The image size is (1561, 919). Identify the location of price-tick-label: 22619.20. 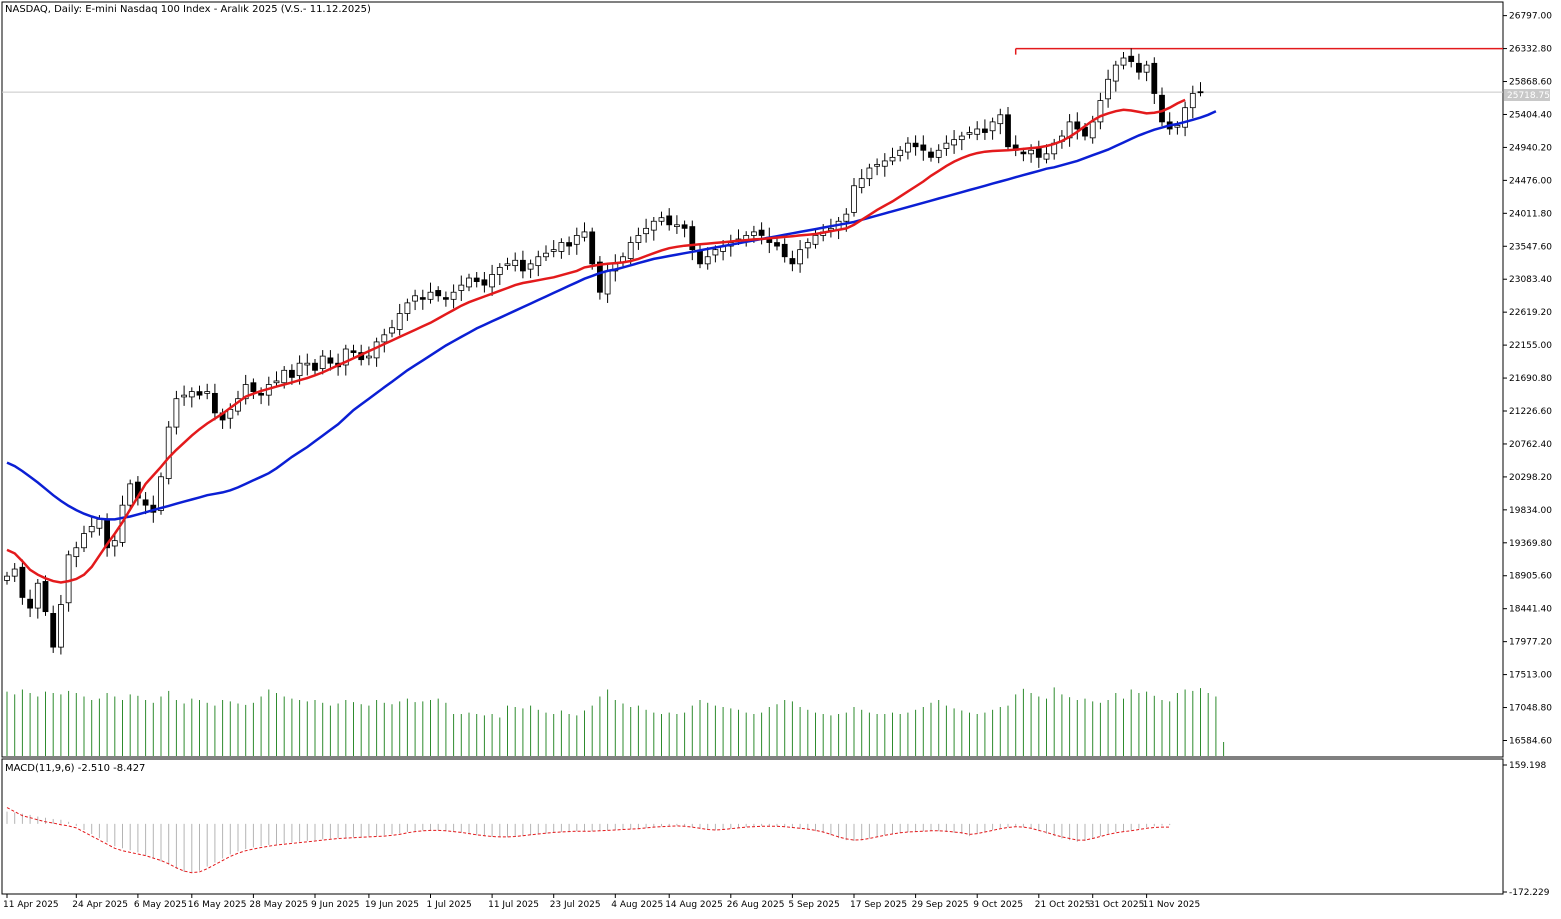
(1530, 313).